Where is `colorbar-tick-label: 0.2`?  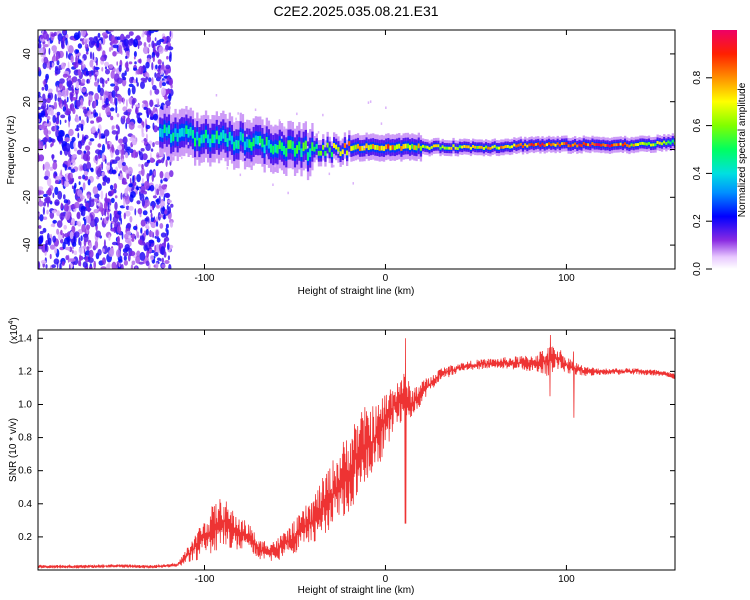
colorbar-tick-label: 0.2 is located at coordinates (697, 221).